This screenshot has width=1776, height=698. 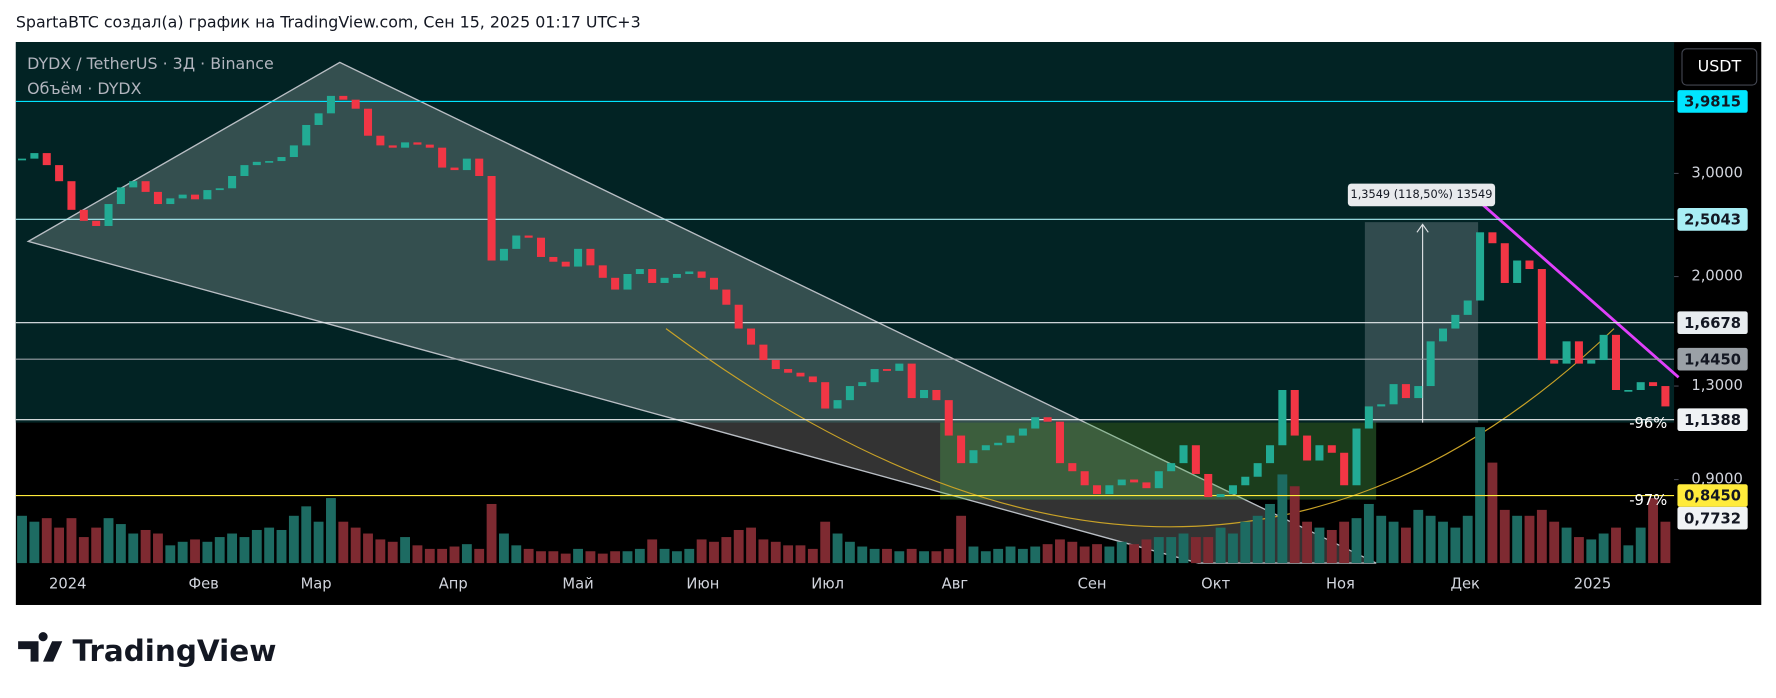 I want to click on y-tick-label: 0,9000, so click(x=1717, y=479).